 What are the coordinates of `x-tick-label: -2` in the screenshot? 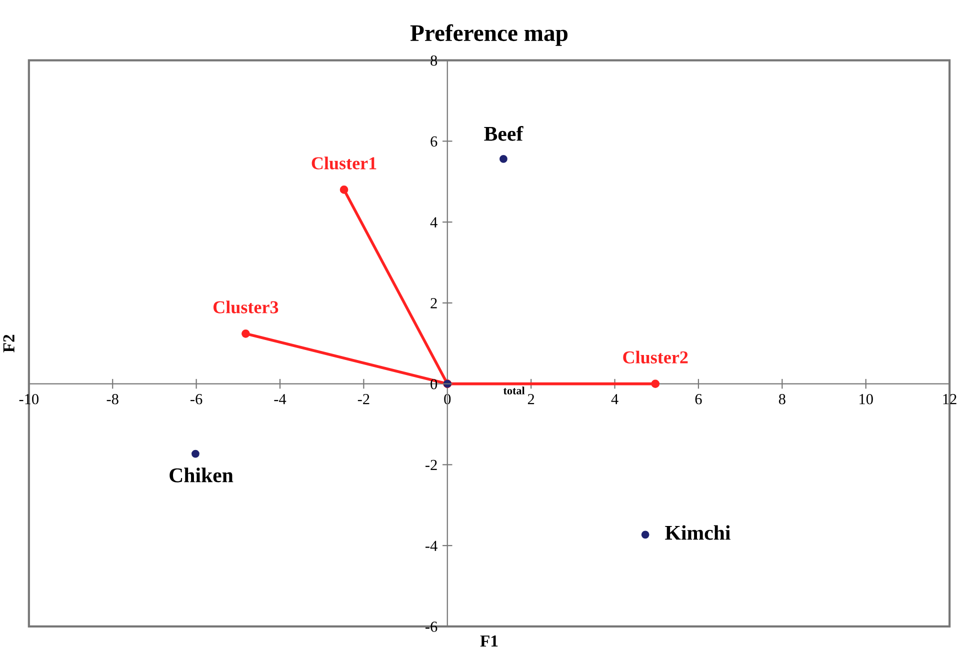 It's located at (364, 399).